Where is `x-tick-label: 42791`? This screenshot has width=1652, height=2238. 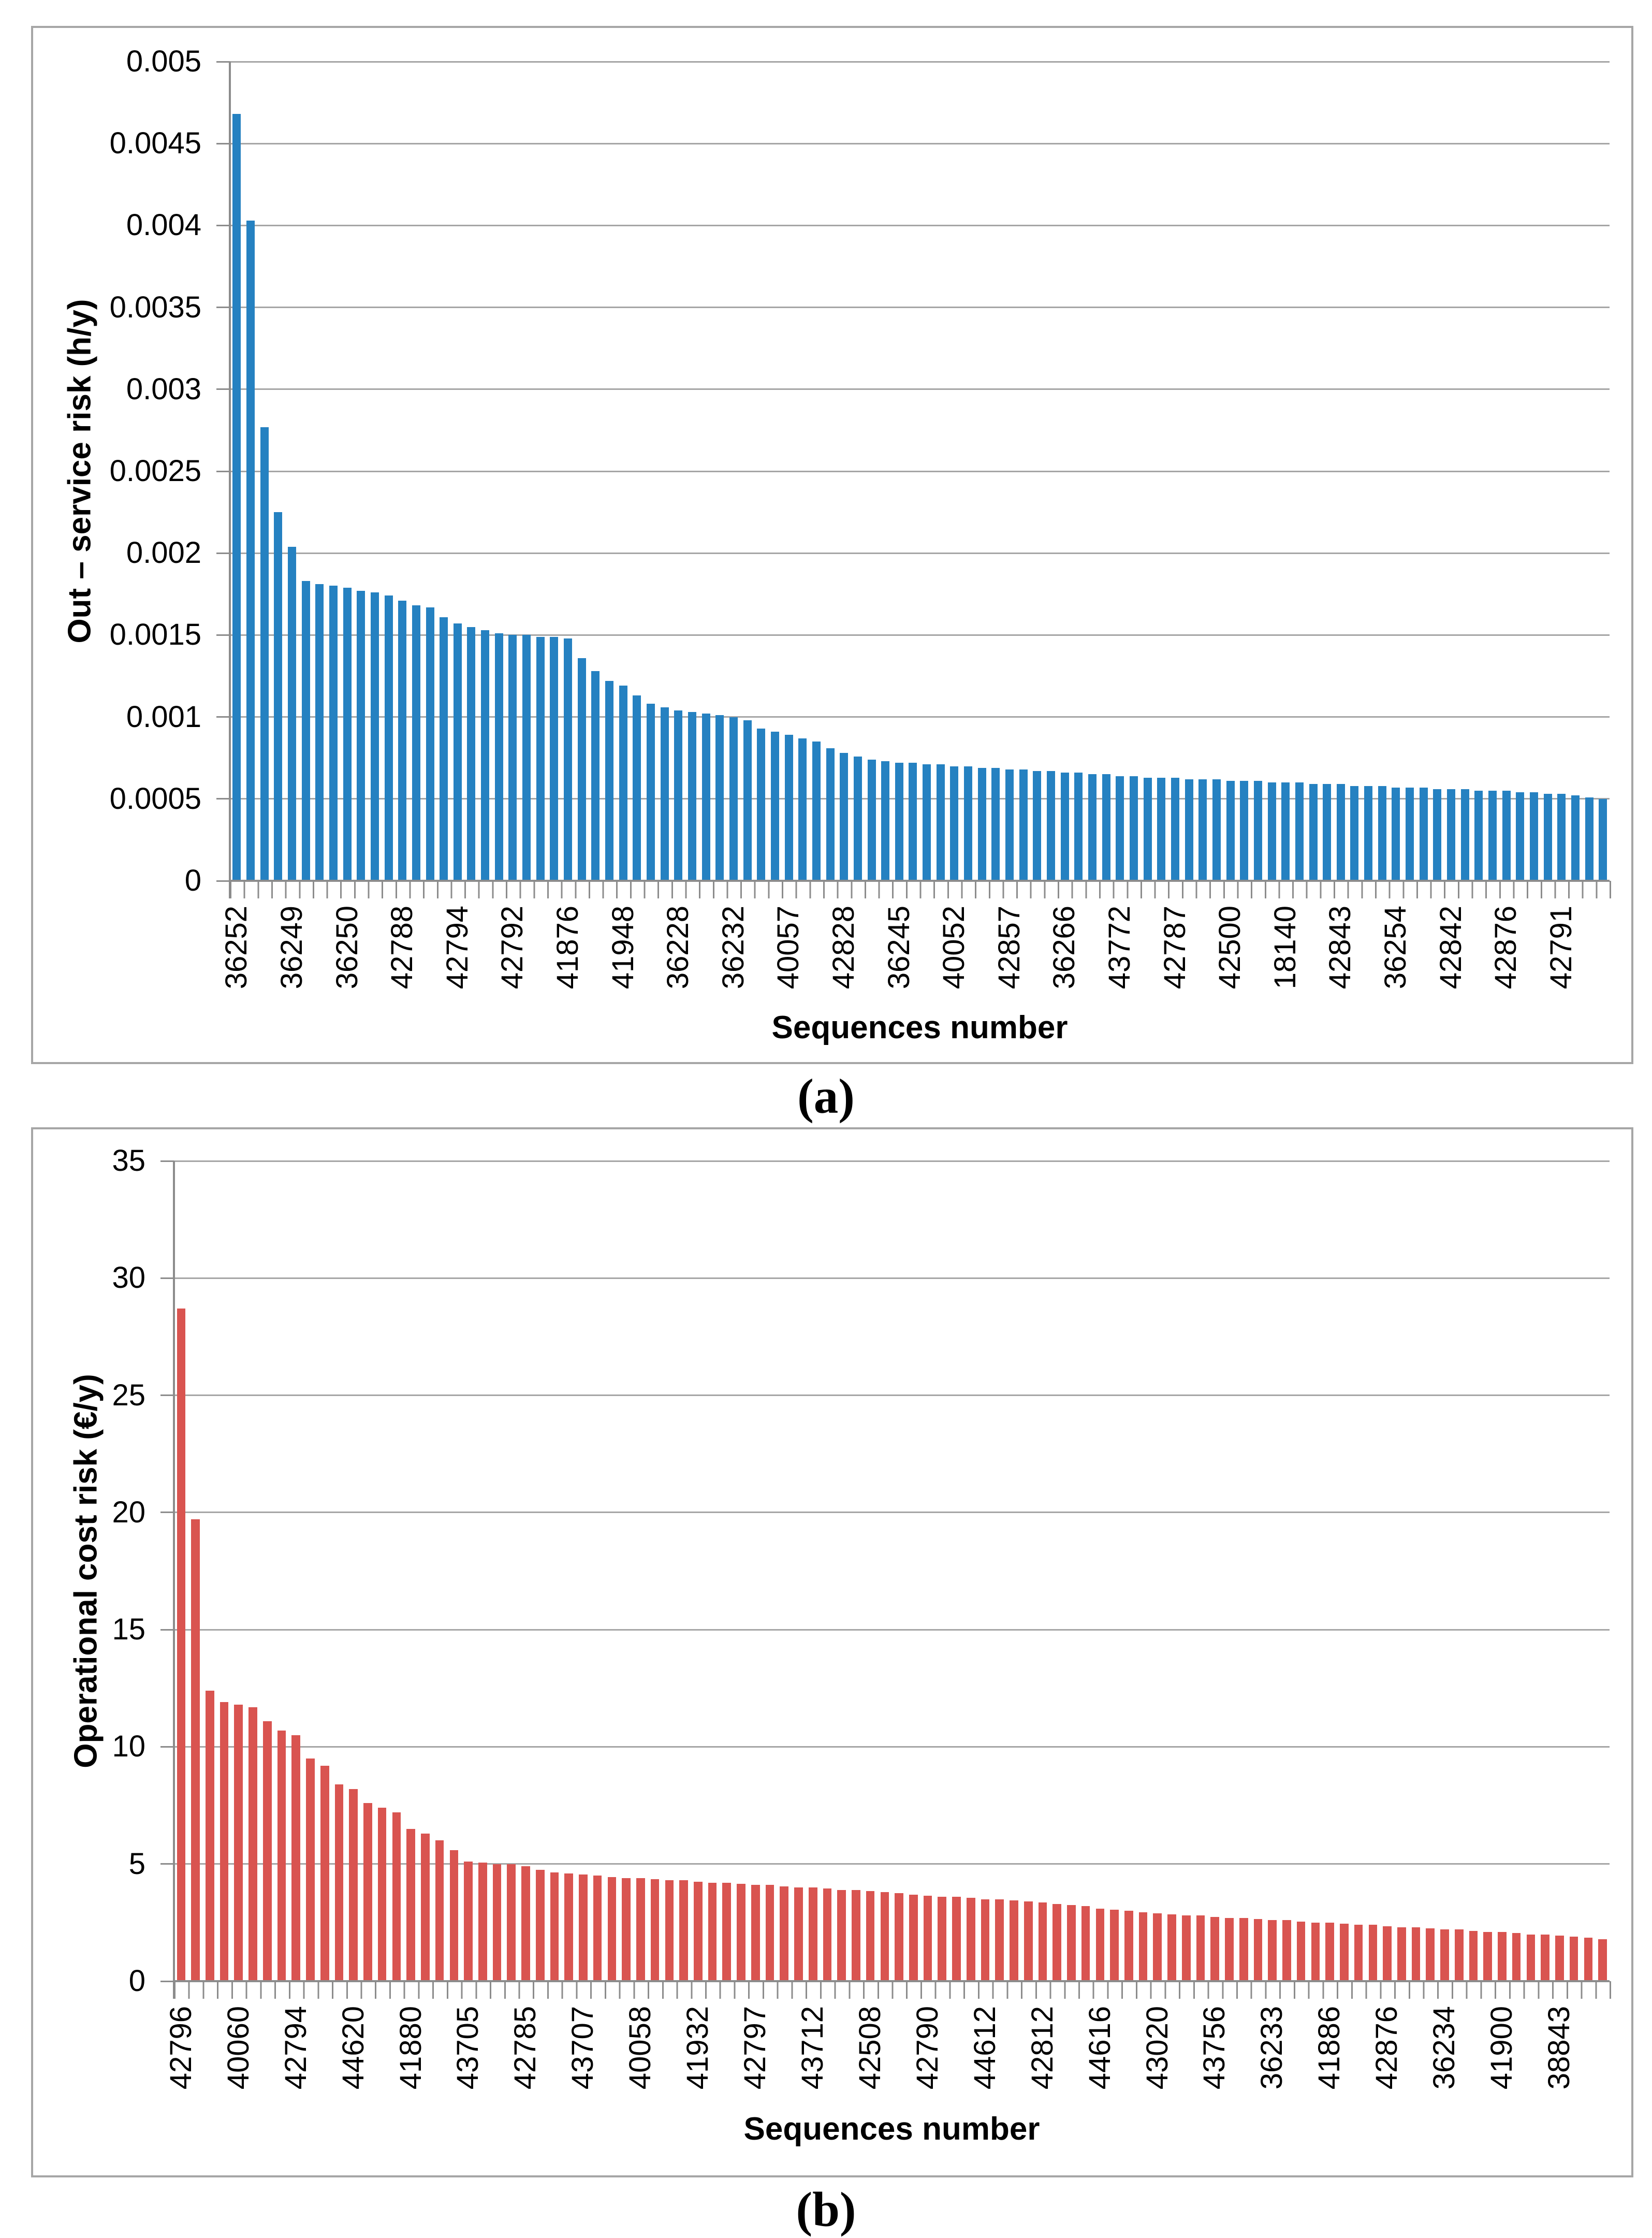 x-tick-label: 42791 is located at coordinates (1561, 948).